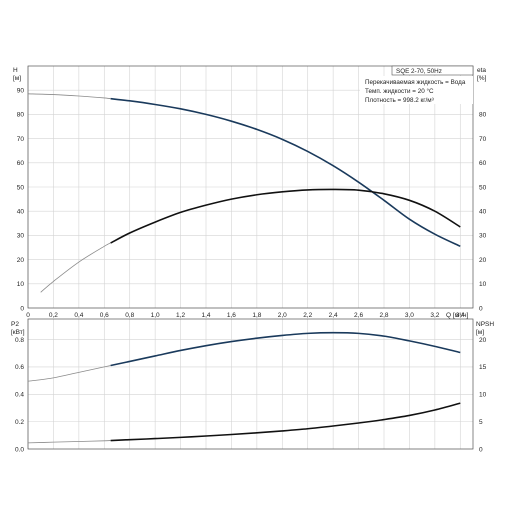  I want to click on x-tick-label: 0,8, so click(129, 315).